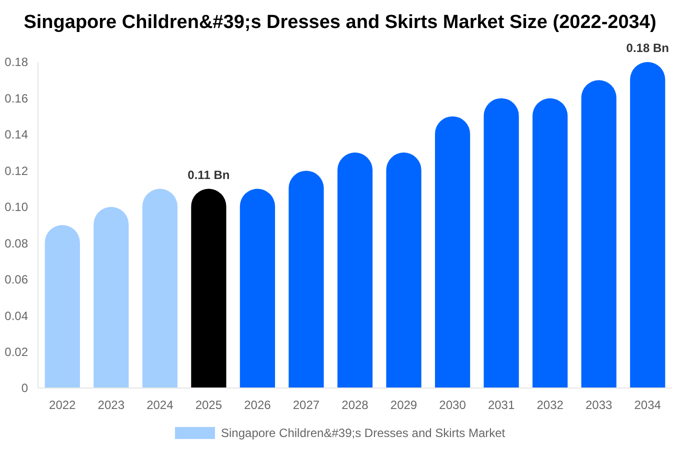 Image resolution: width=680 pixels, height=450 pixels. I want to click on x-tick-label: 2024, so click(160, 405).